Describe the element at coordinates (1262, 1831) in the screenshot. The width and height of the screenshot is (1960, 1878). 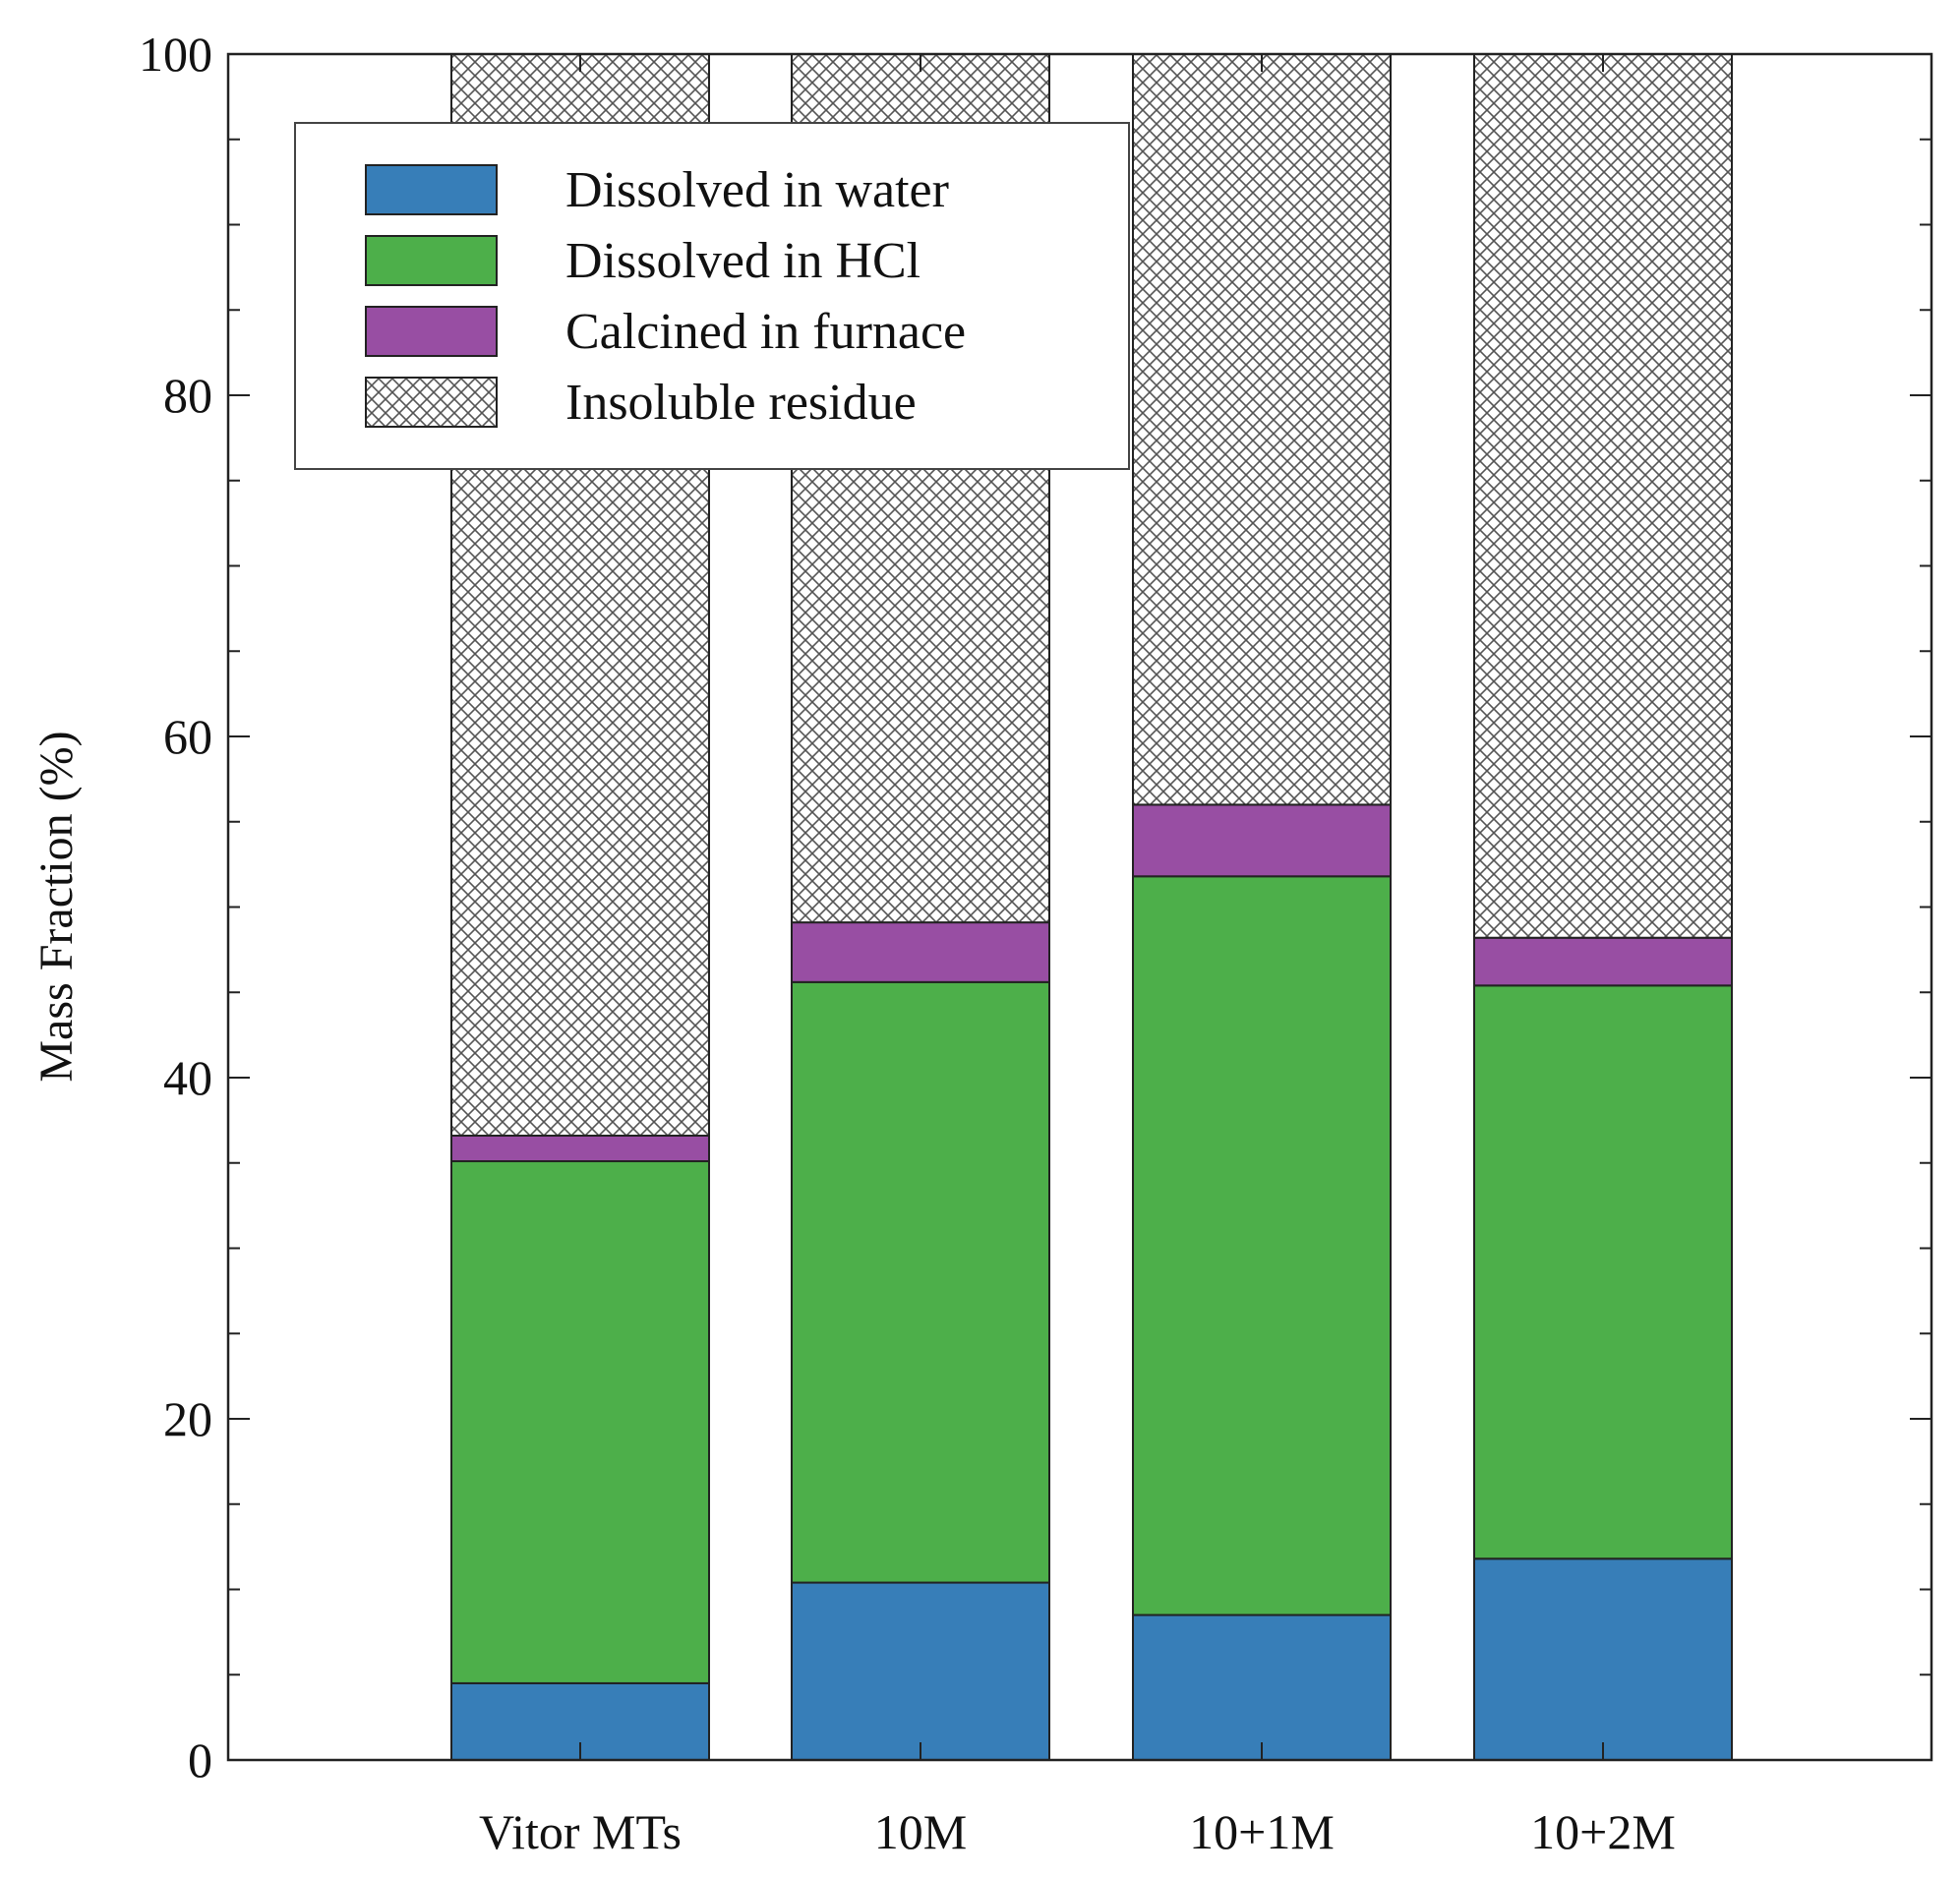
I see `x-tick-label: 10+1M` at that location.